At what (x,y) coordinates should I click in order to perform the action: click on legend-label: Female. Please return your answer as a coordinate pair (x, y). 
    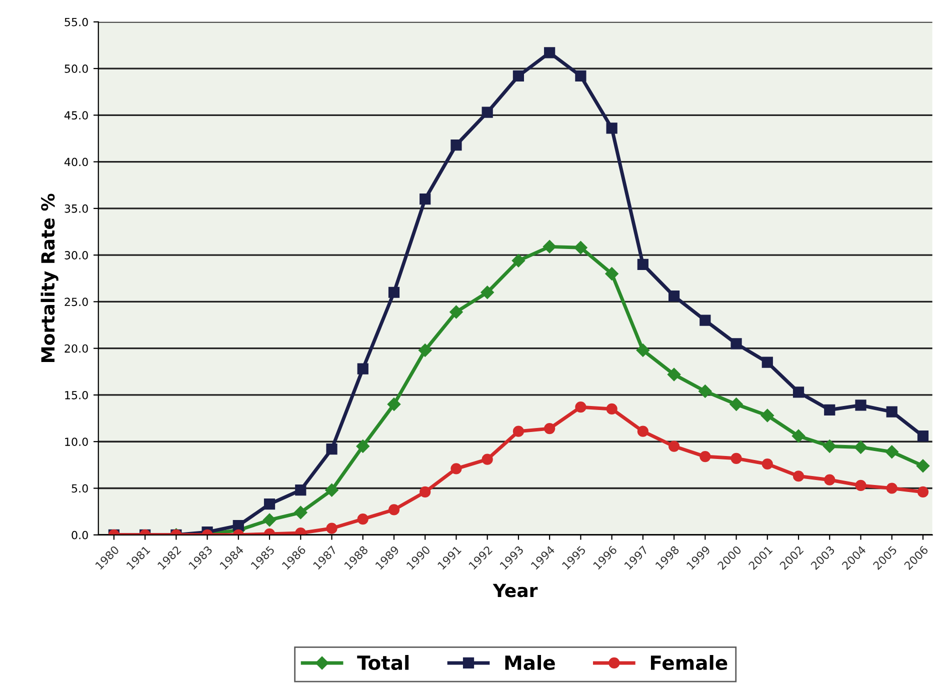
    Looking at the image, I should click on (689, 662).